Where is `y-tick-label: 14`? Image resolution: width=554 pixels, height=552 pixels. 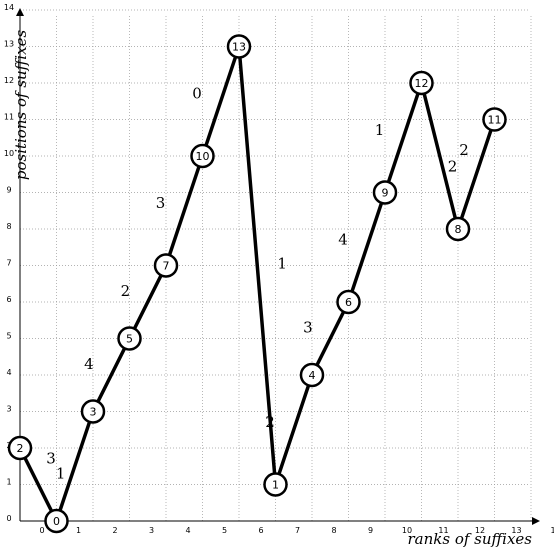
y-tick-label: 14 is located at coordinates (9, 7).